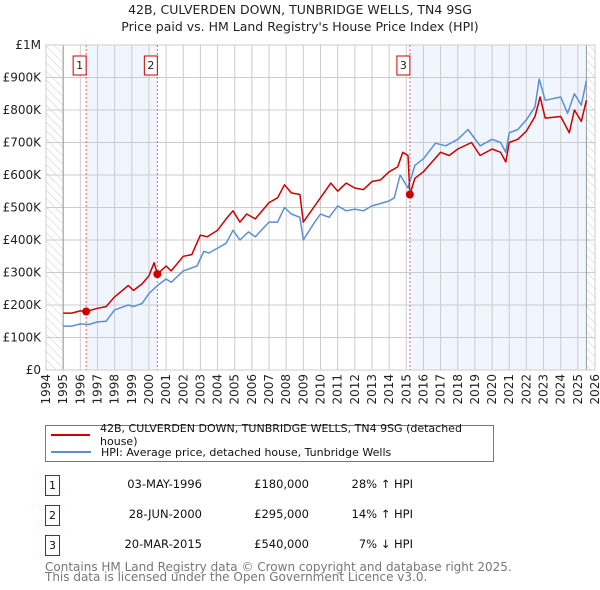 The image size is (600, 590). What do you see at coordinates (594, 389) in the screenshot?
I see `x-tick-label: 2026` at bounding box center [594, 389].